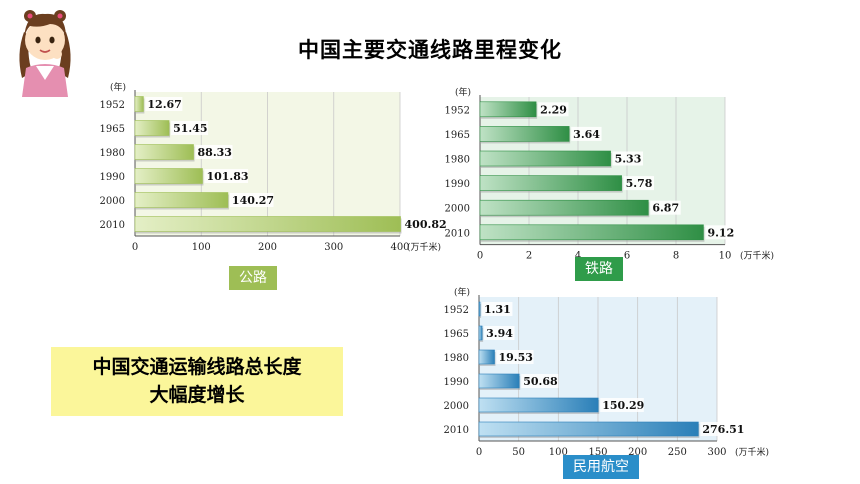 Image resolution: width=860 pixels, height=484 pixels. What do you see at coordinates (112, 225) in the screenshot?
I see `road-category-label: 2010` at bounding box center [112, 225].